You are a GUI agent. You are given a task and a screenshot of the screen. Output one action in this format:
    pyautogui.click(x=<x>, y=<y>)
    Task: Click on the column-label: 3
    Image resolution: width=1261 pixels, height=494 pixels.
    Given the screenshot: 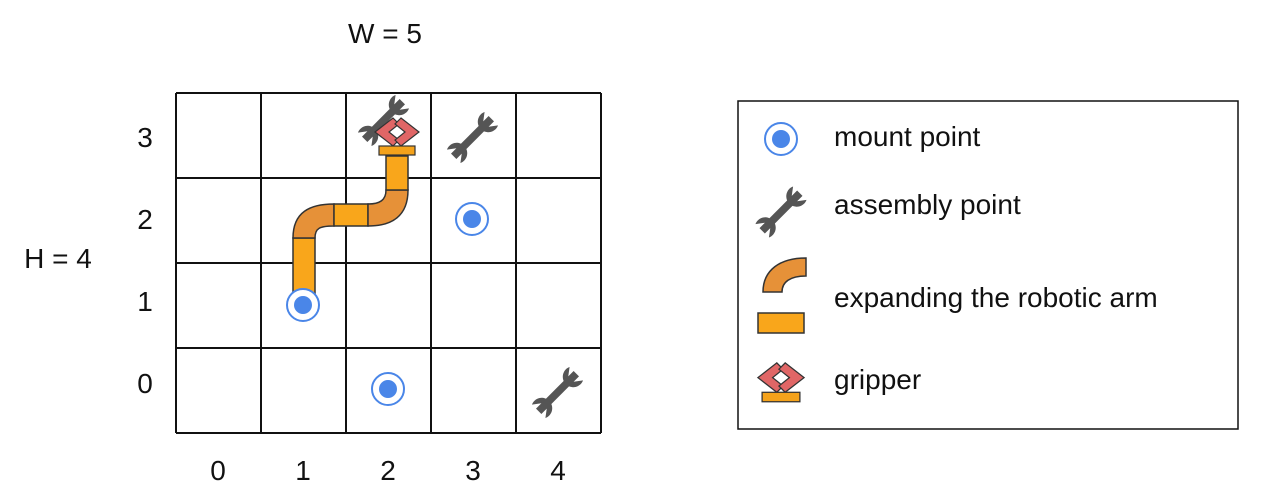 What is the action you would take?
    pyautogui.click(x=473, y=470)
    